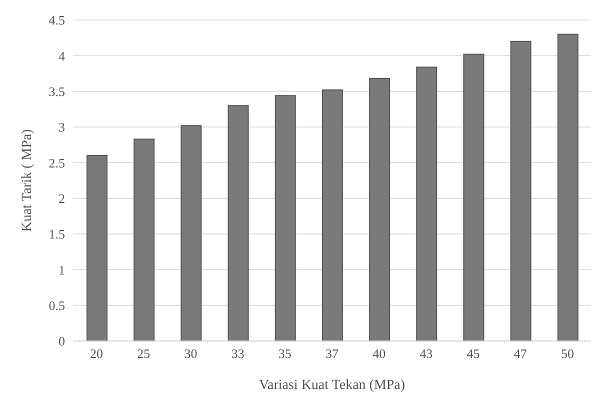 This screenshot has height=409, width=609. What do you see at coordinates (567, 354) in the screenshot?
I see `x-tick-label: 50` at bounding box center [567, 354].